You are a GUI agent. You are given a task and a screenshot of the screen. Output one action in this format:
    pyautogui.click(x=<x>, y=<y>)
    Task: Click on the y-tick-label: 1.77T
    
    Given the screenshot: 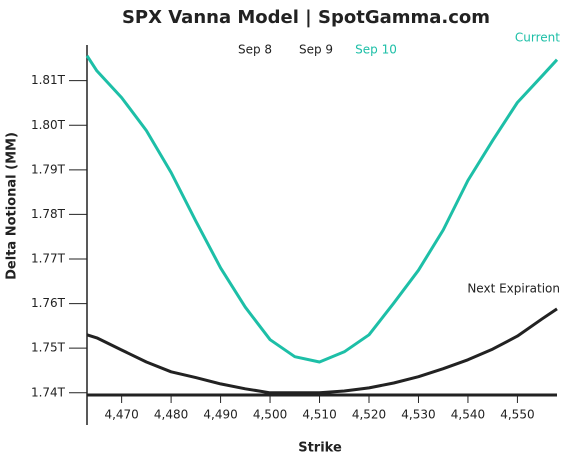 What is the action you would take?
    pyautogui.click(x=48, y=259)
    